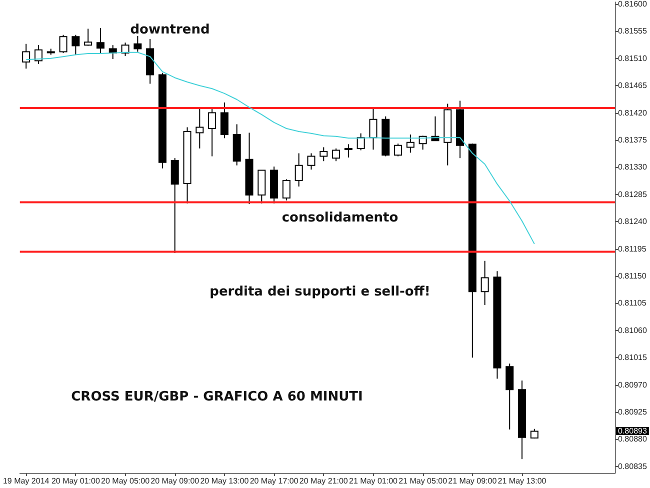 This screenshot has height=488, width=650. What do you see at coordinates (423, 481) in the screenshot?
I see `x-tick-label: 21 May 05:00` at bounding box center [423, 481].